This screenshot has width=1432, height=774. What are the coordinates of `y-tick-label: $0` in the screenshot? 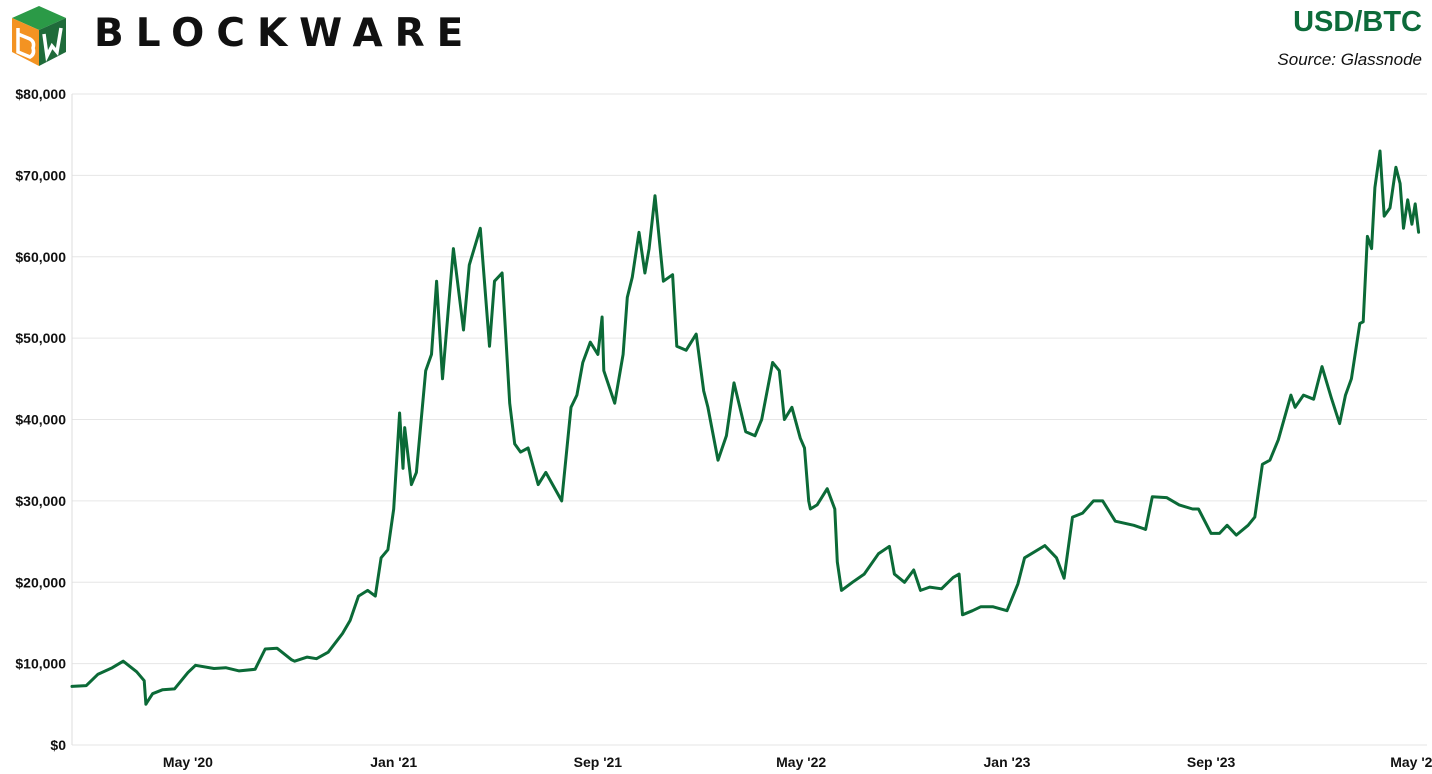 It's located at (58, 745).